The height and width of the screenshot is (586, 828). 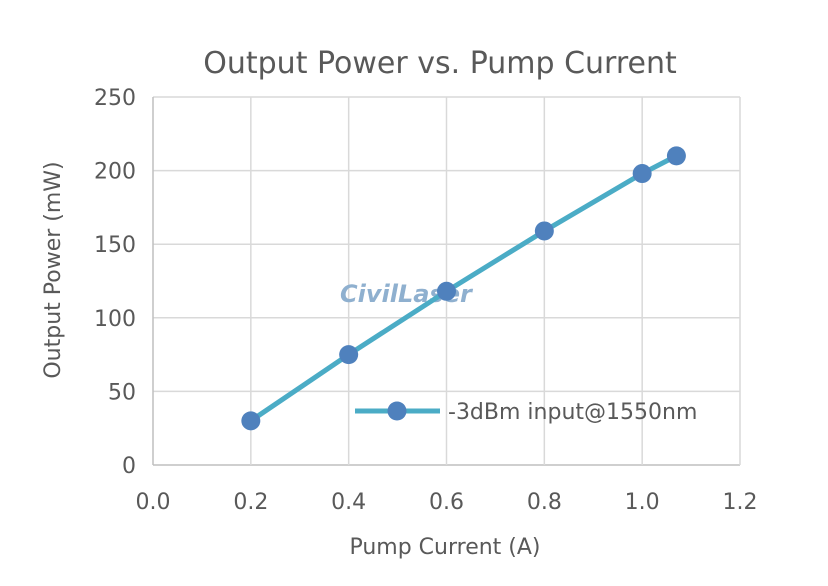 I want to click on y-axis-label: Output Power (mW), so click(x=53, y=269).